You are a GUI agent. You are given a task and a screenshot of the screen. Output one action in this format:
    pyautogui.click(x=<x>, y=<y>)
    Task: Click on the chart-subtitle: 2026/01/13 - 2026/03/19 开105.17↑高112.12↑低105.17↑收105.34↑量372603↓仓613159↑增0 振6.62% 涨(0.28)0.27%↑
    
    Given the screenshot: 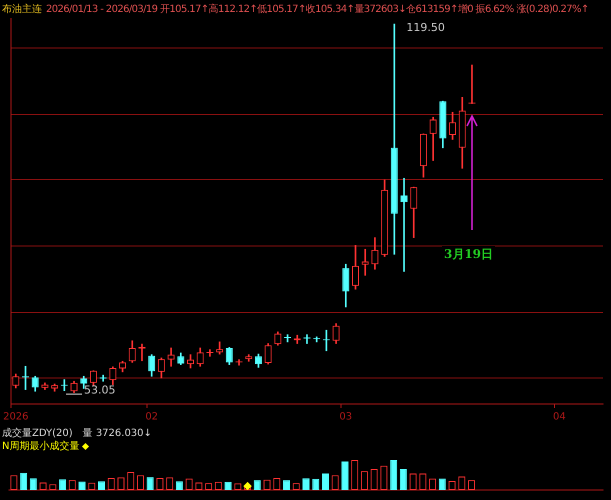 What is the action you would take?
    pyautogui.click(x=317, y=9)
    